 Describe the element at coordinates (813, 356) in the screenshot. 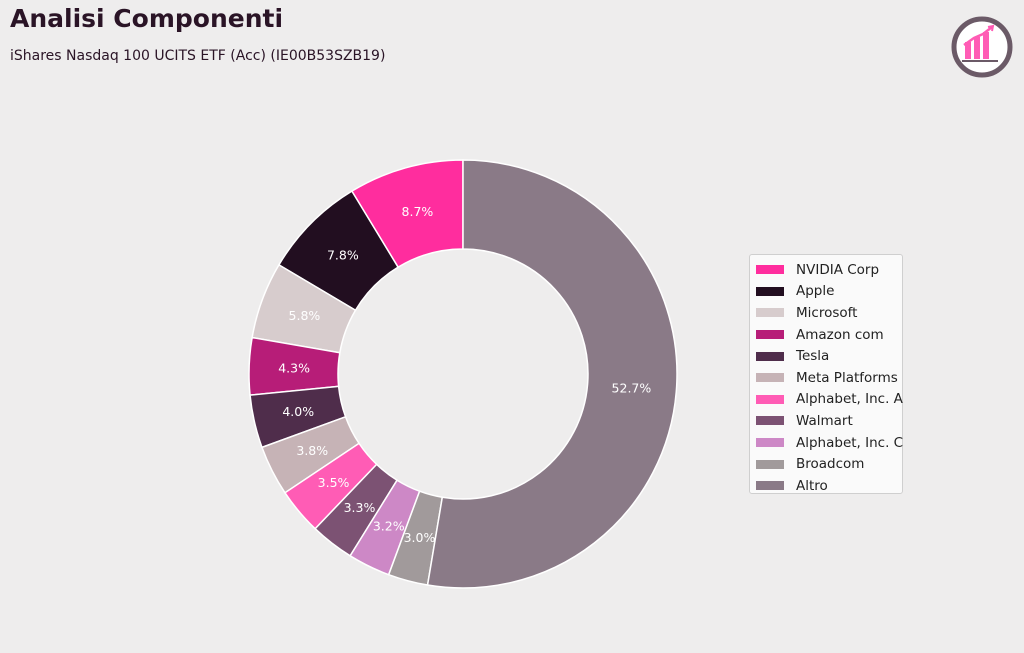

I see `legend-label: Tesla` at that location.